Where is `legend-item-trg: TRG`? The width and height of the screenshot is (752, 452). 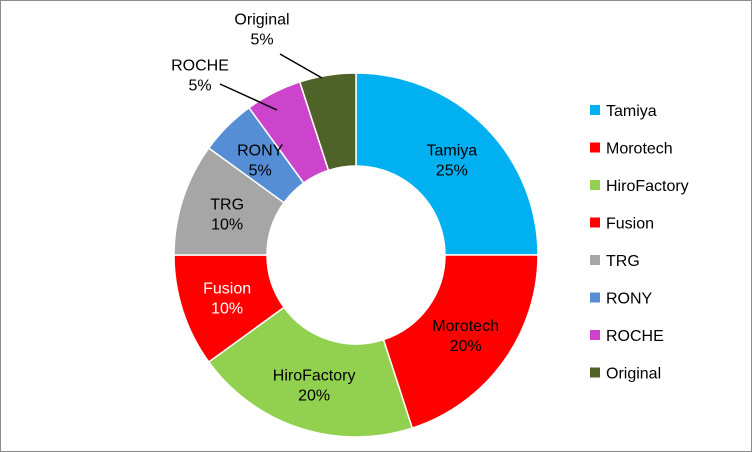
legend-item-trg: TRG is located at coordinates (615, 261).